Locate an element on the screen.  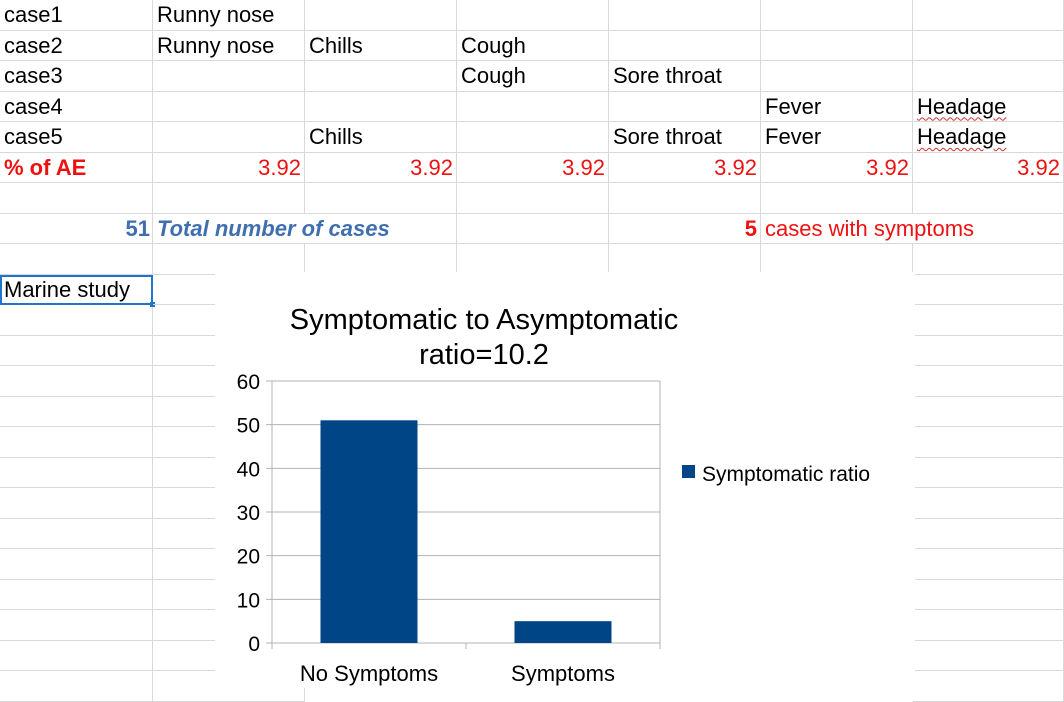
cell-case-label: case5 is located at coordinates (76, 137).